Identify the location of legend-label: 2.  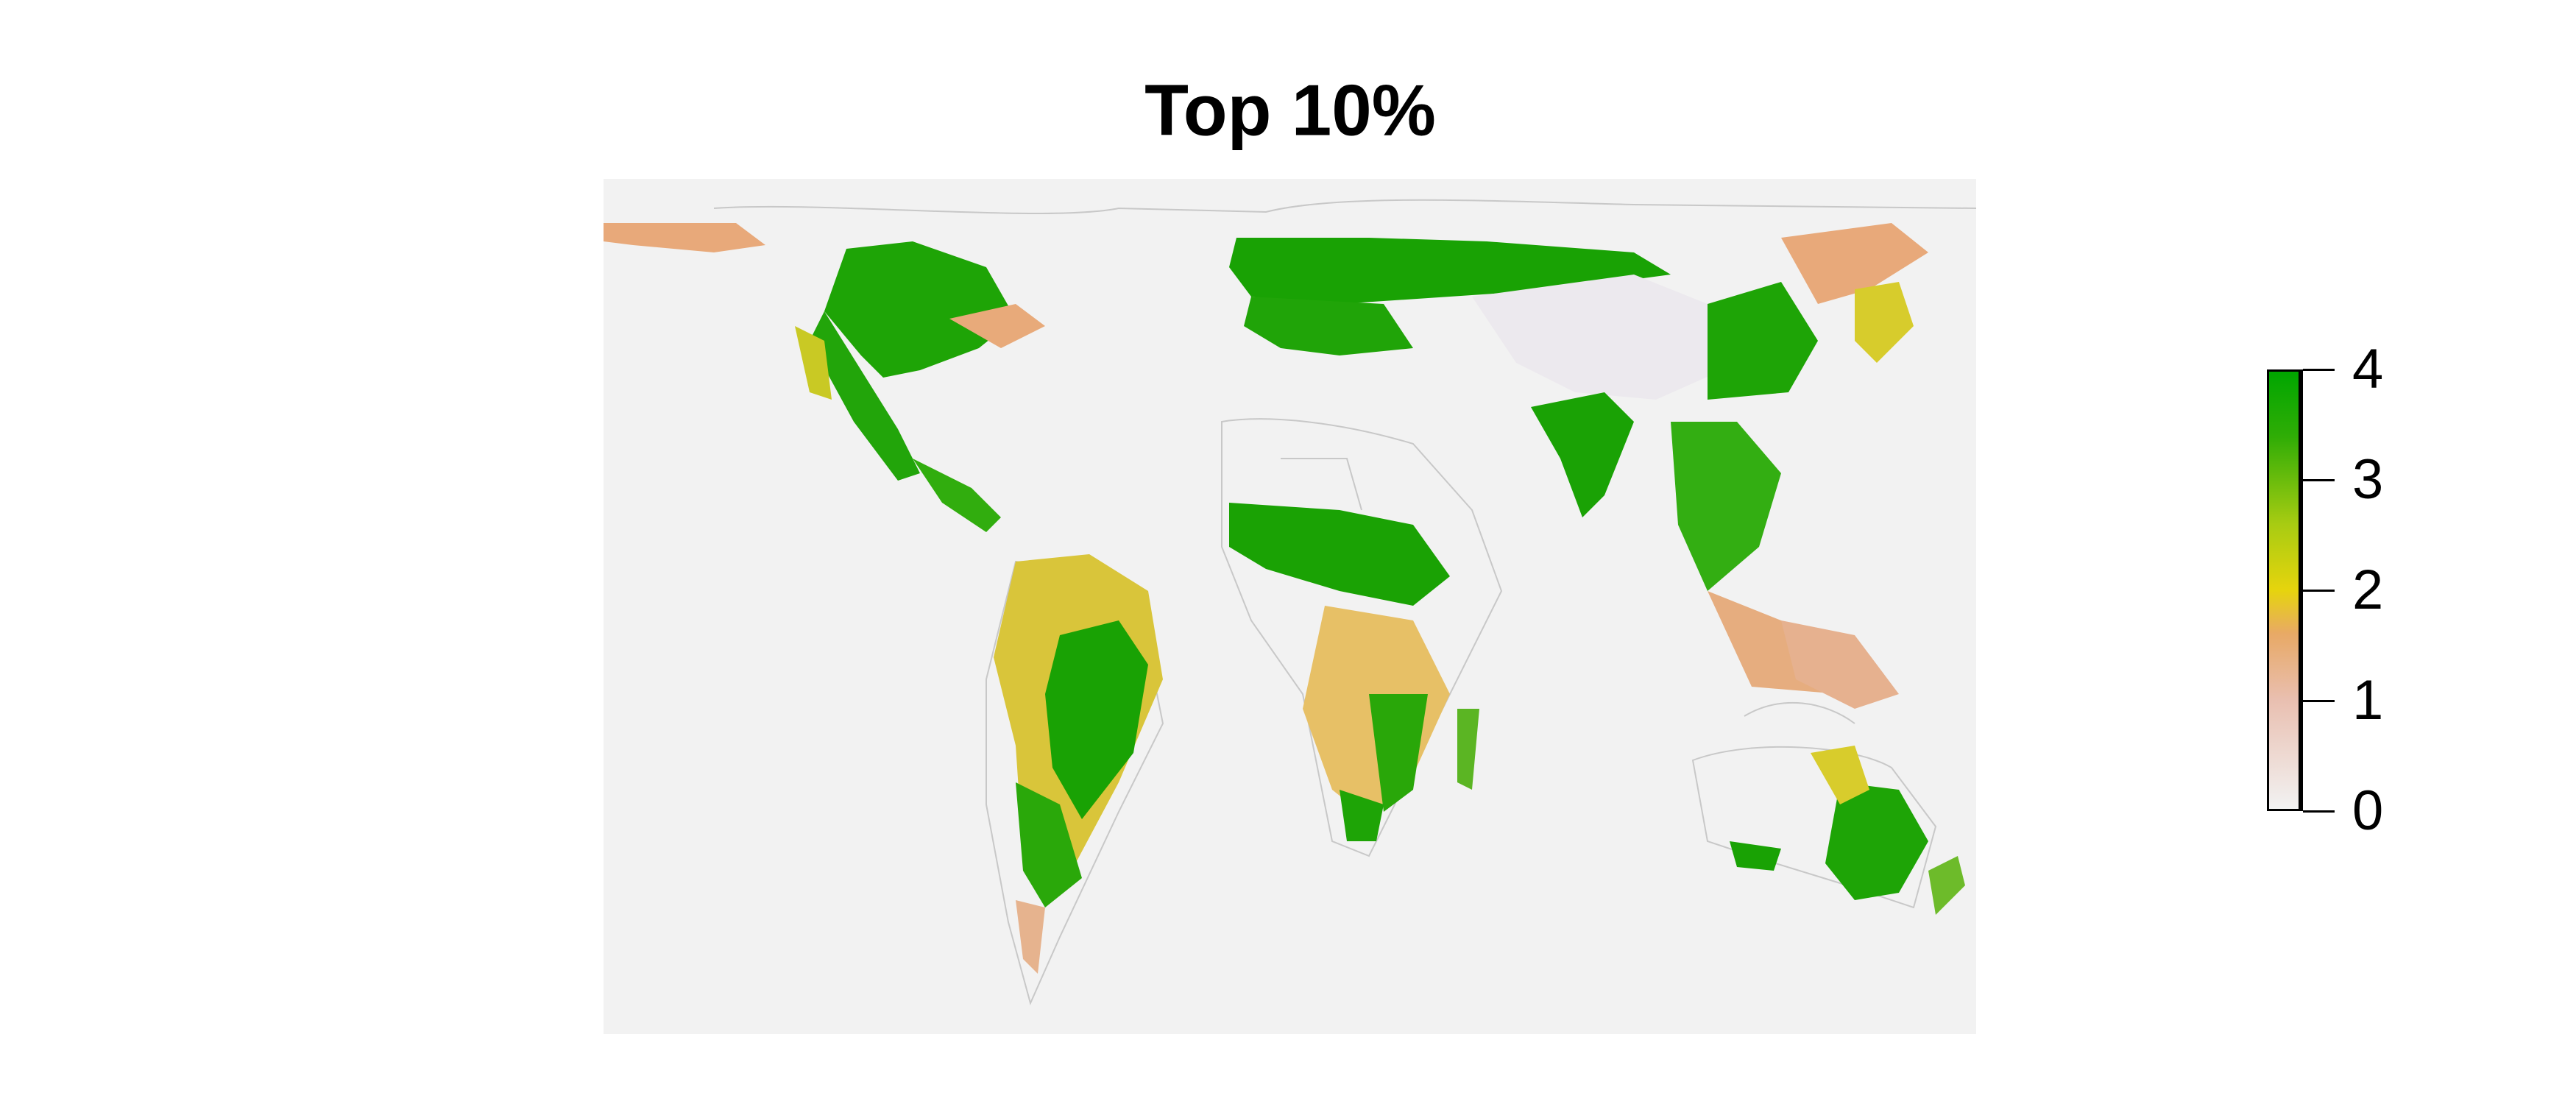
(2368, 590).